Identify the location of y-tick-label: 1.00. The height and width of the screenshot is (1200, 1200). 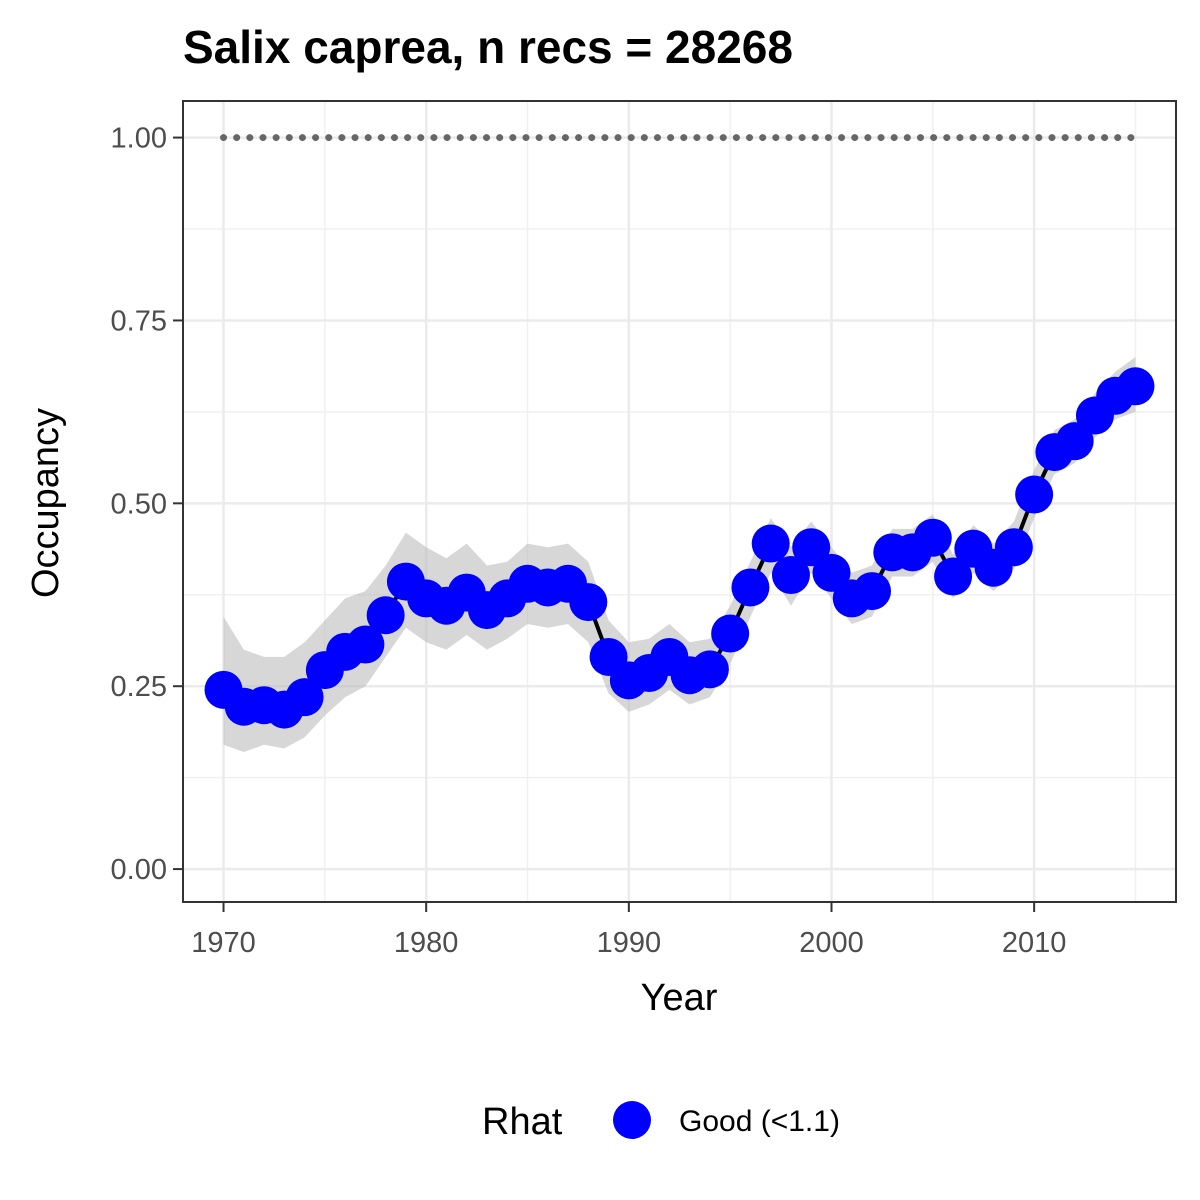
(139, 139).